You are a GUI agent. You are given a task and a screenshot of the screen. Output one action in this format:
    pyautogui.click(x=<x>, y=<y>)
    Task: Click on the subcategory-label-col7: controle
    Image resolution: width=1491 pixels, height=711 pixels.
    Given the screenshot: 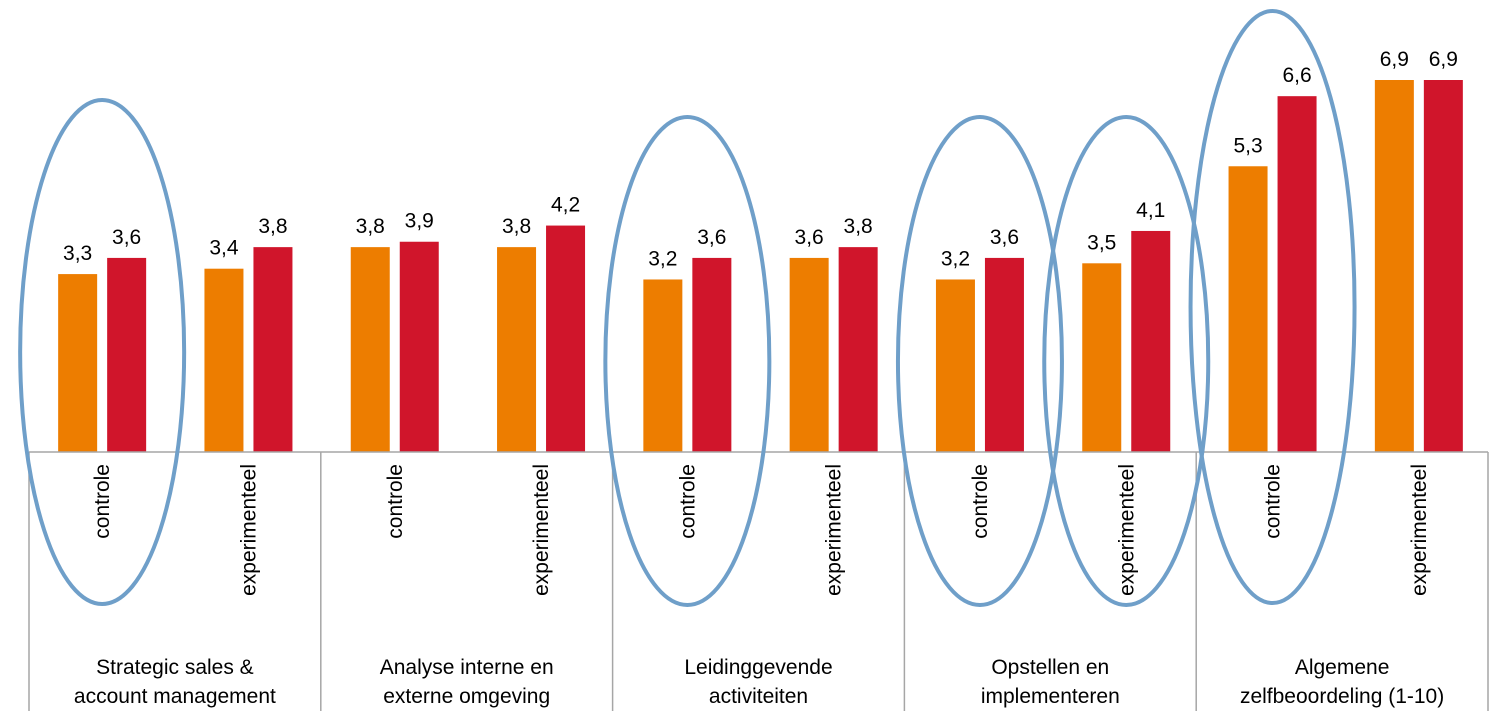 What is the action you would take?
    pyautogui.click(x=980, y=501)
    